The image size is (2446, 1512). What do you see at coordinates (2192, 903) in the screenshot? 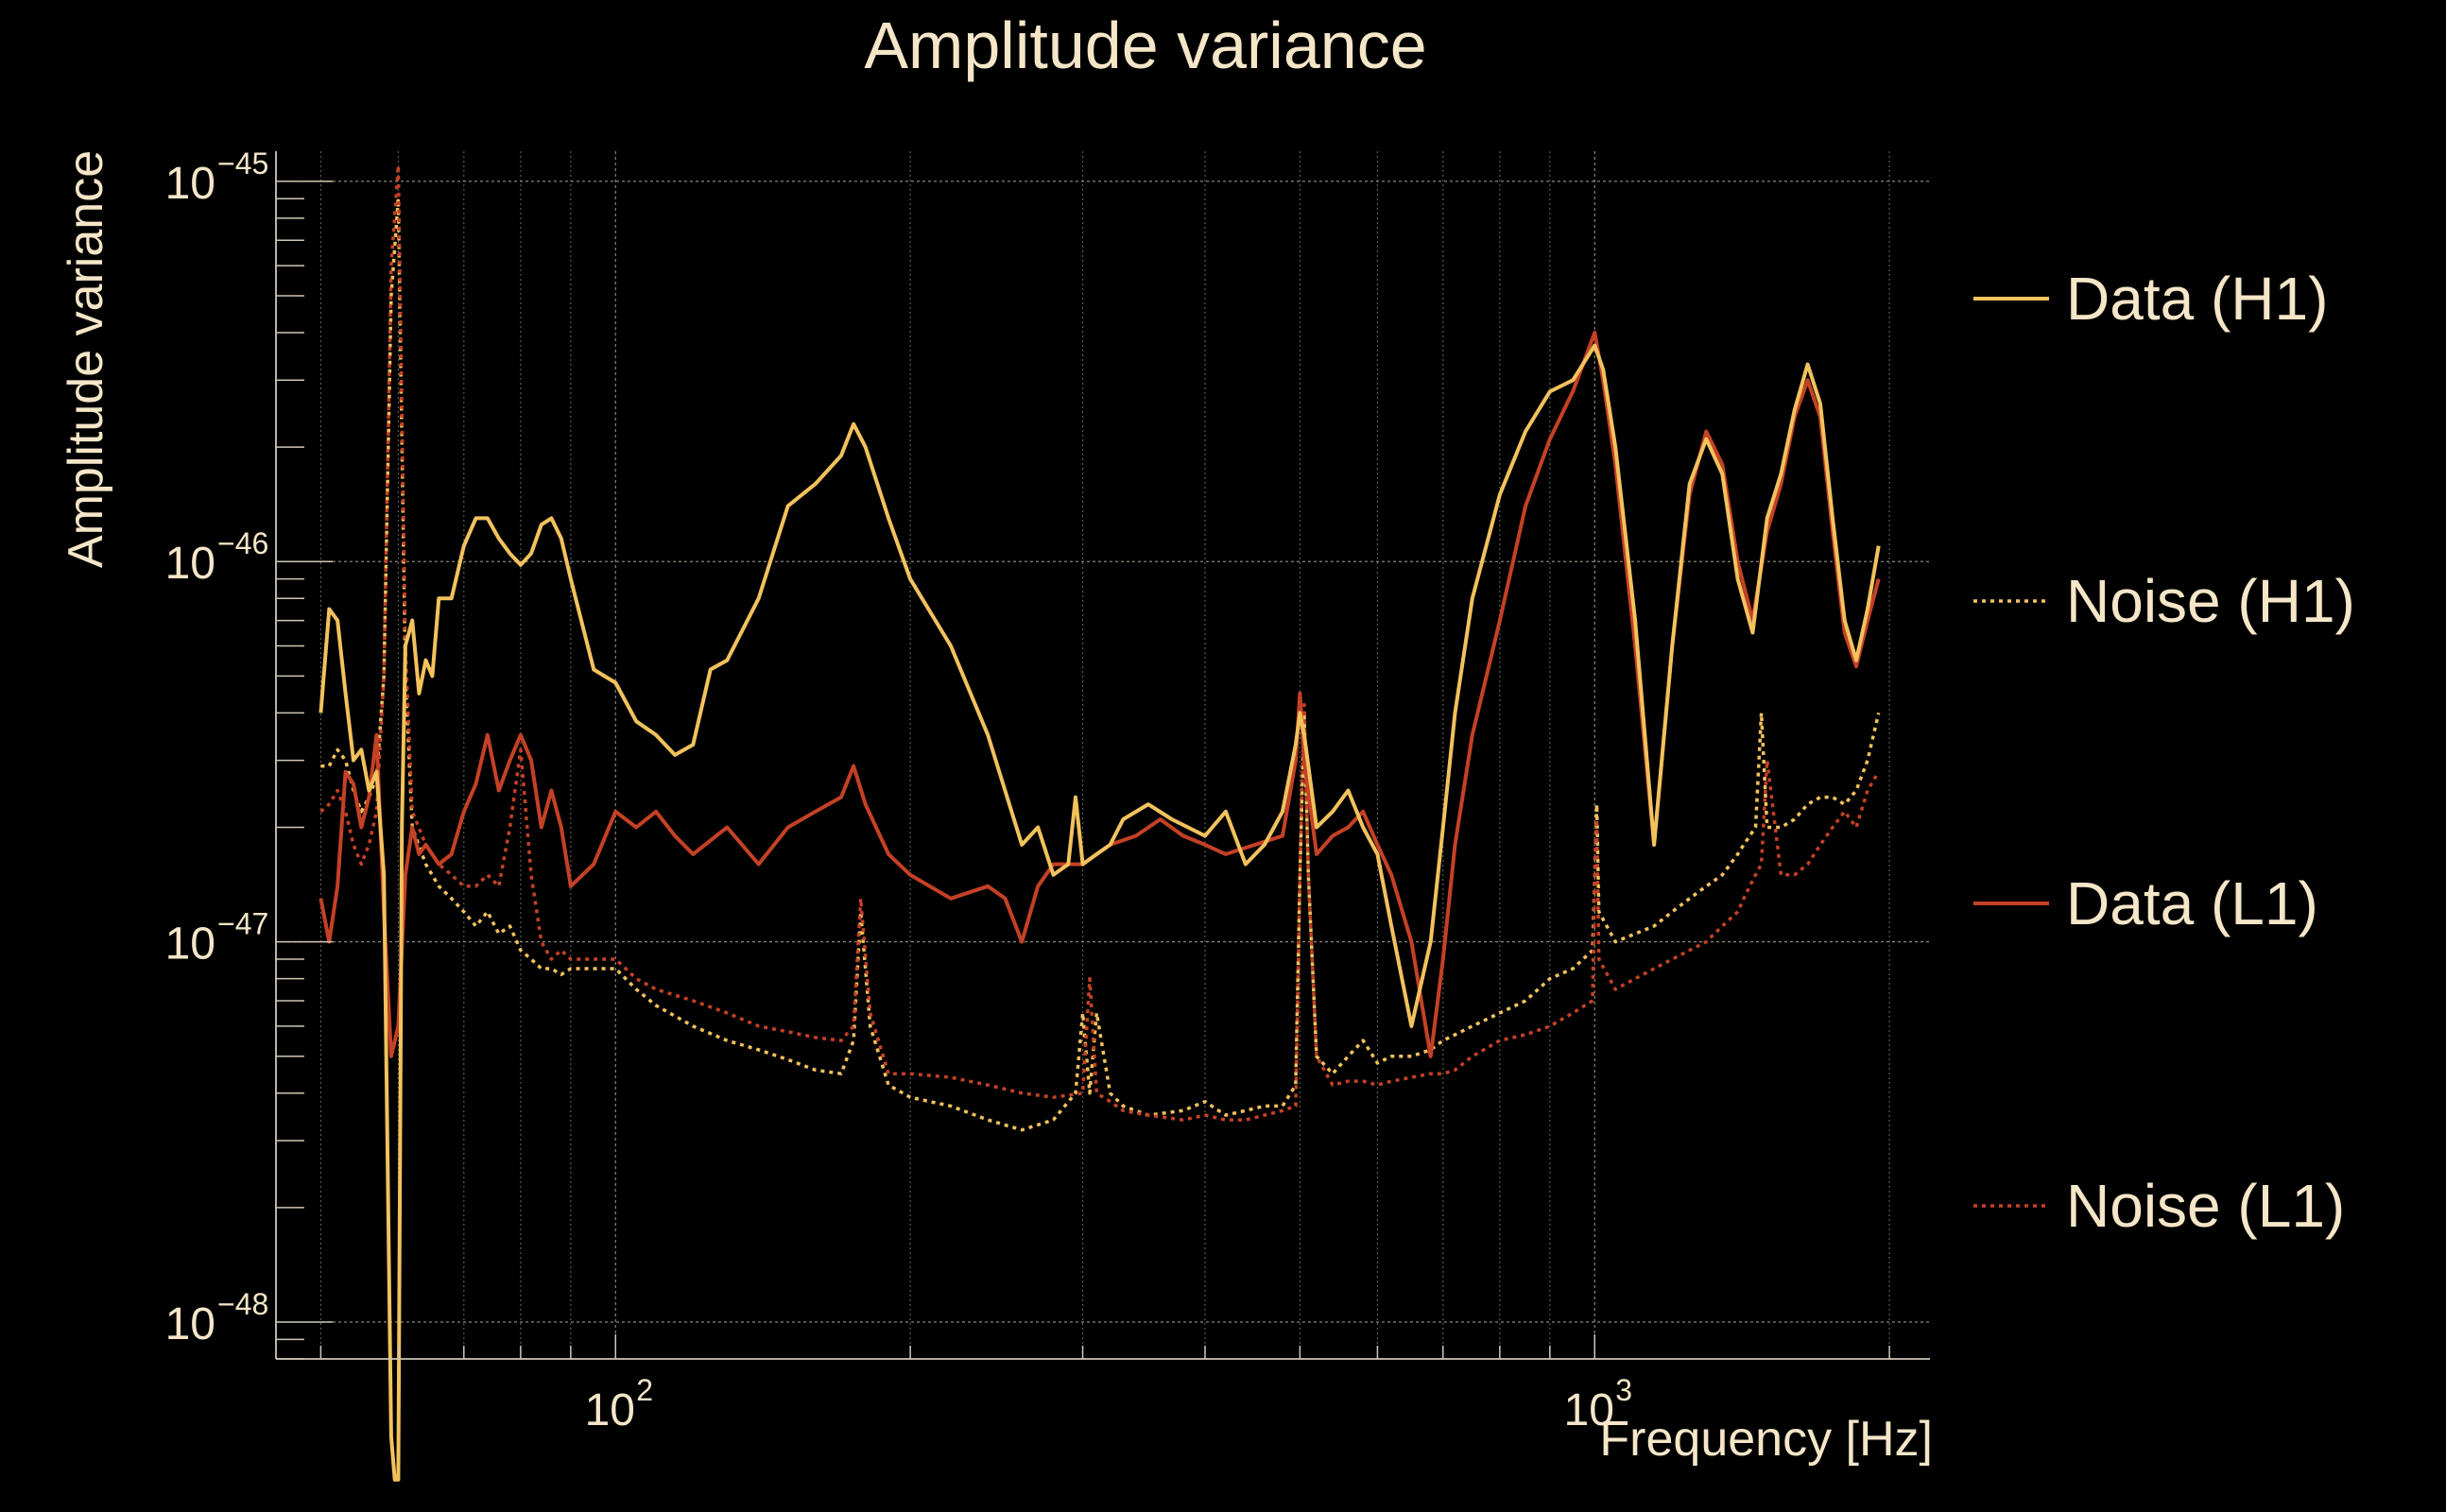
I see `legend-label: Data (L1)` at bounding box center [2192, 903].